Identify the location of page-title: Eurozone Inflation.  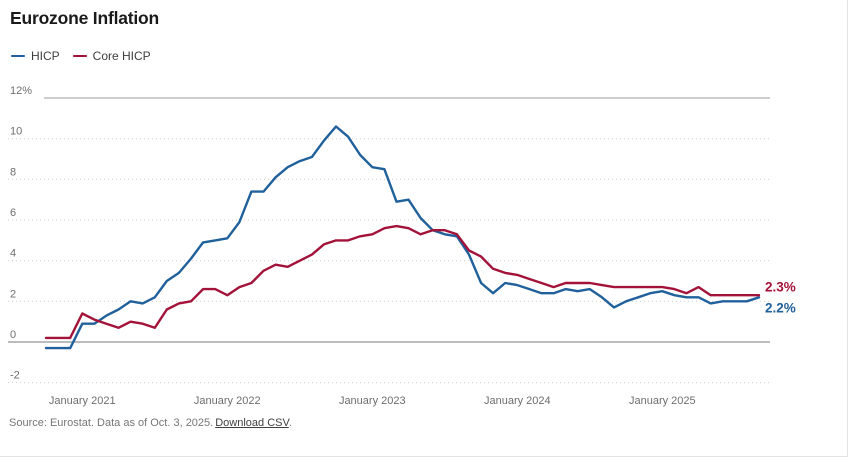
(85, 18).